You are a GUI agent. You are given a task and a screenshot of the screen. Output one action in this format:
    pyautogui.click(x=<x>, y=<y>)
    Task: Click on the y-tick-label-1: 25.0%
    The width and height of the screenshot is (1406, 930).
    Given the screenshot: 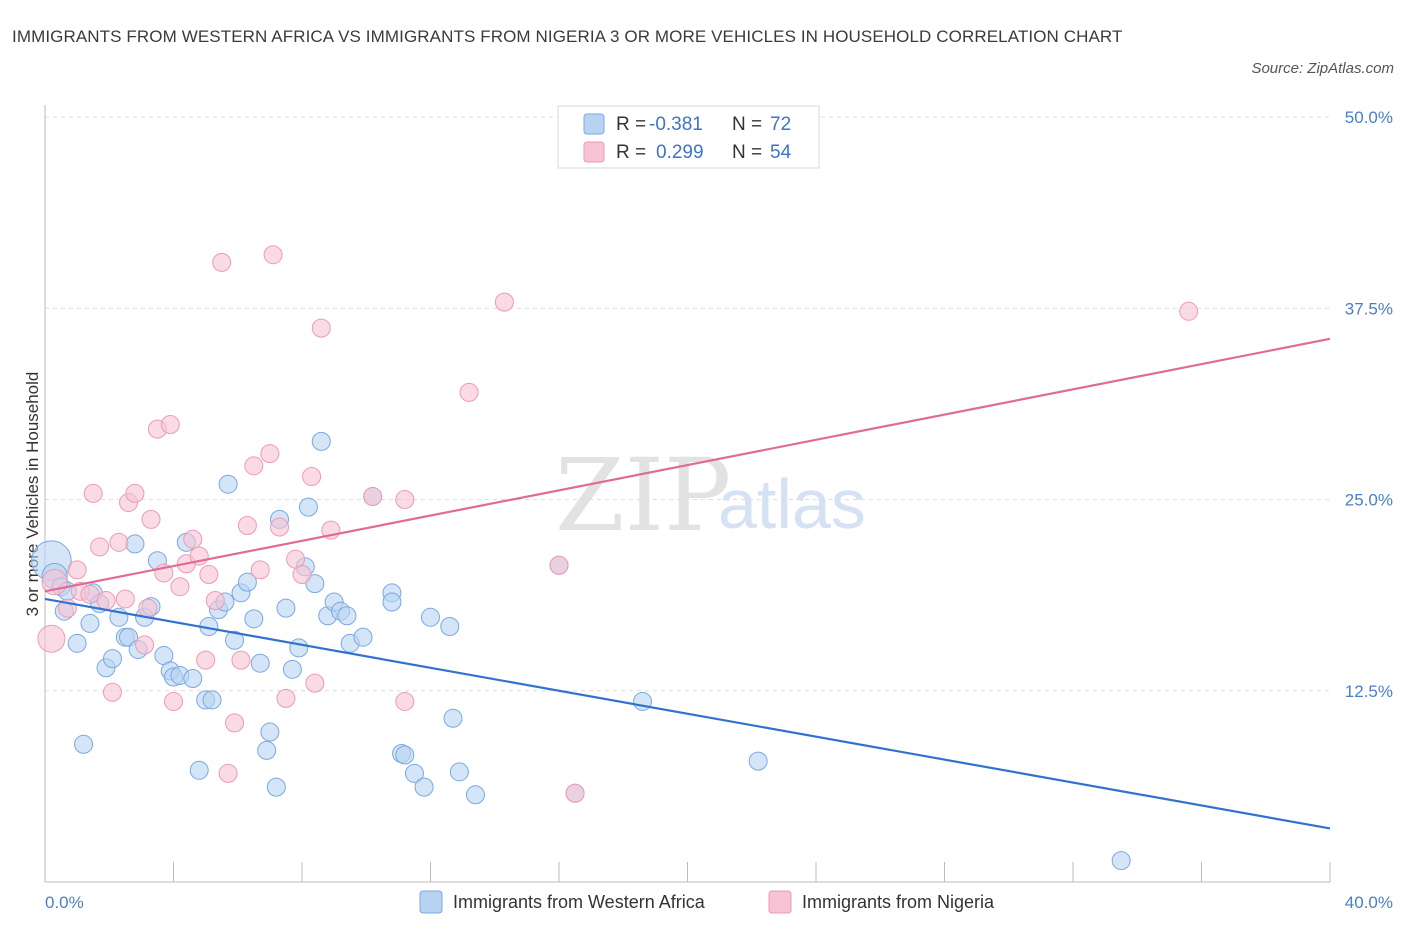 What is the action you would take?
    pyautogui.click(x=1369, y=500)
    